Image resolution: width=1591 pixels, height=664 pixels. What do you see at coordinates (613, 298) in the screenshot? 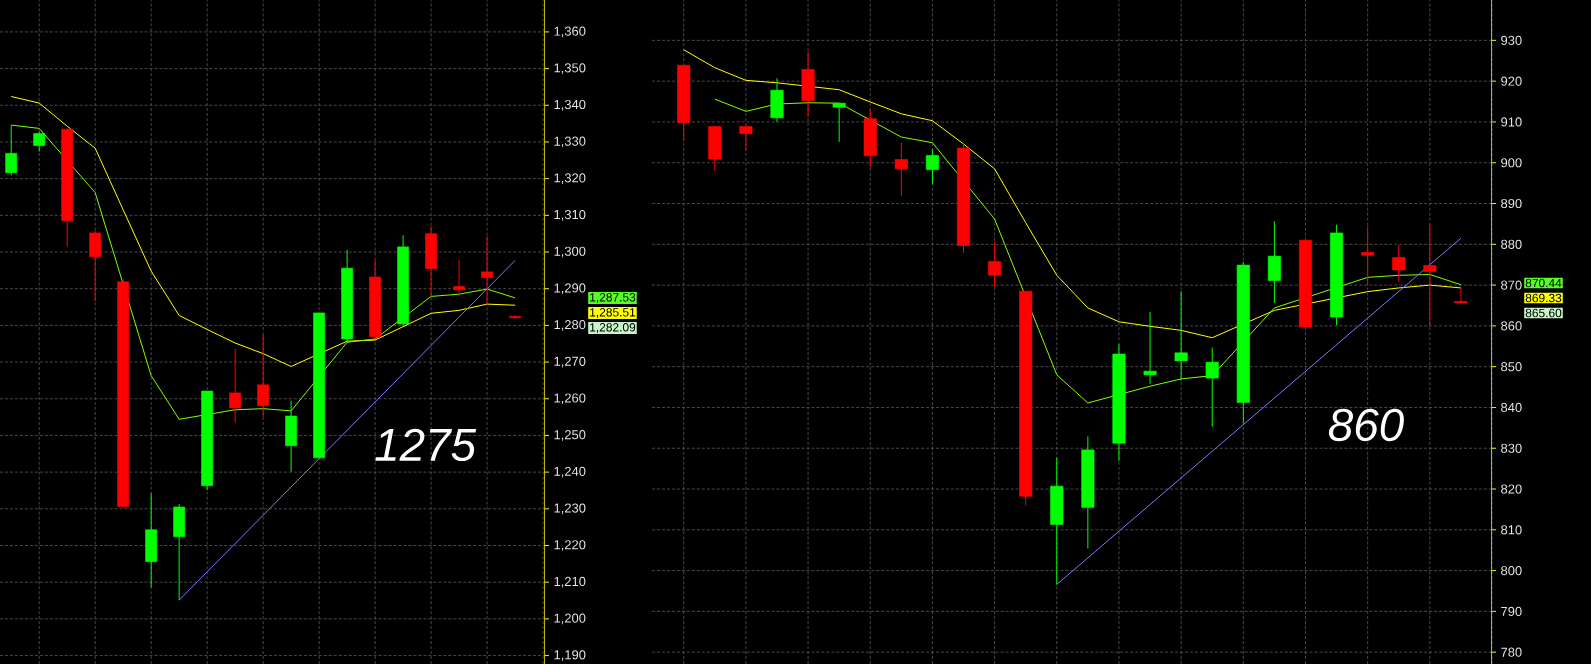
I see `text: 1,287.53` at bounding box center [613, 298].